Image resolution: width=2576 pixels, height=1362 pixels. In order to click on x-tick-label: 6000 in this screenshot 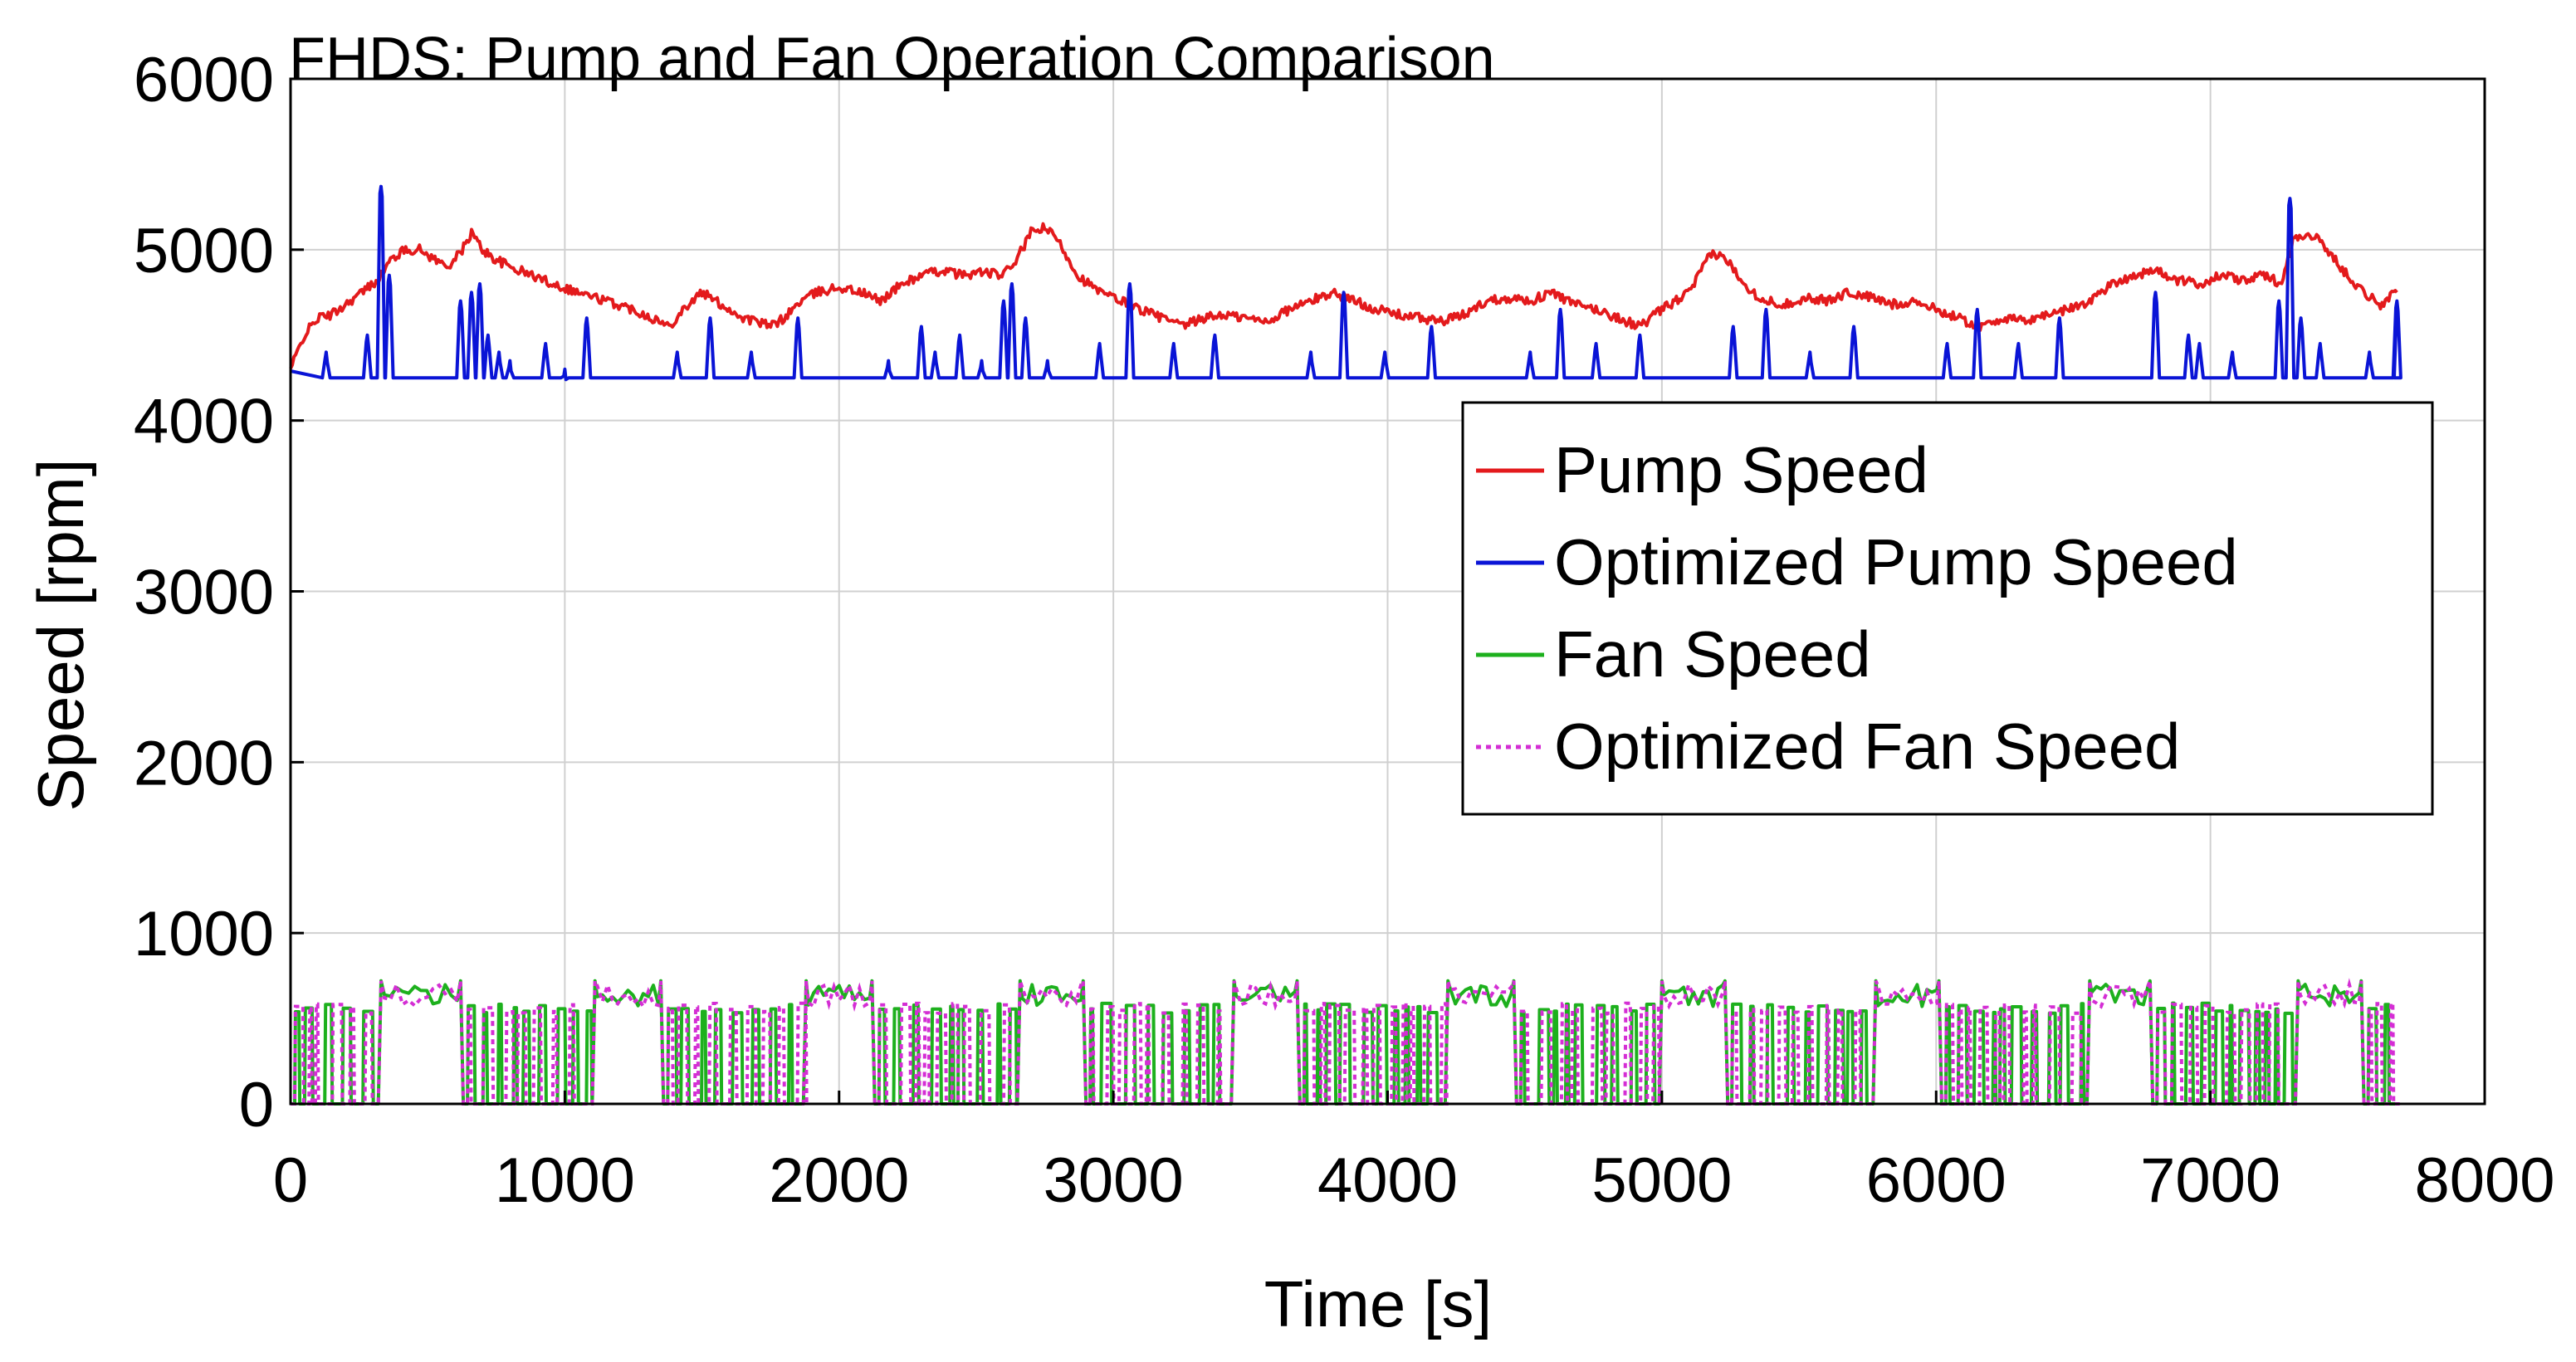, I will do `click(1936, 1180)`.